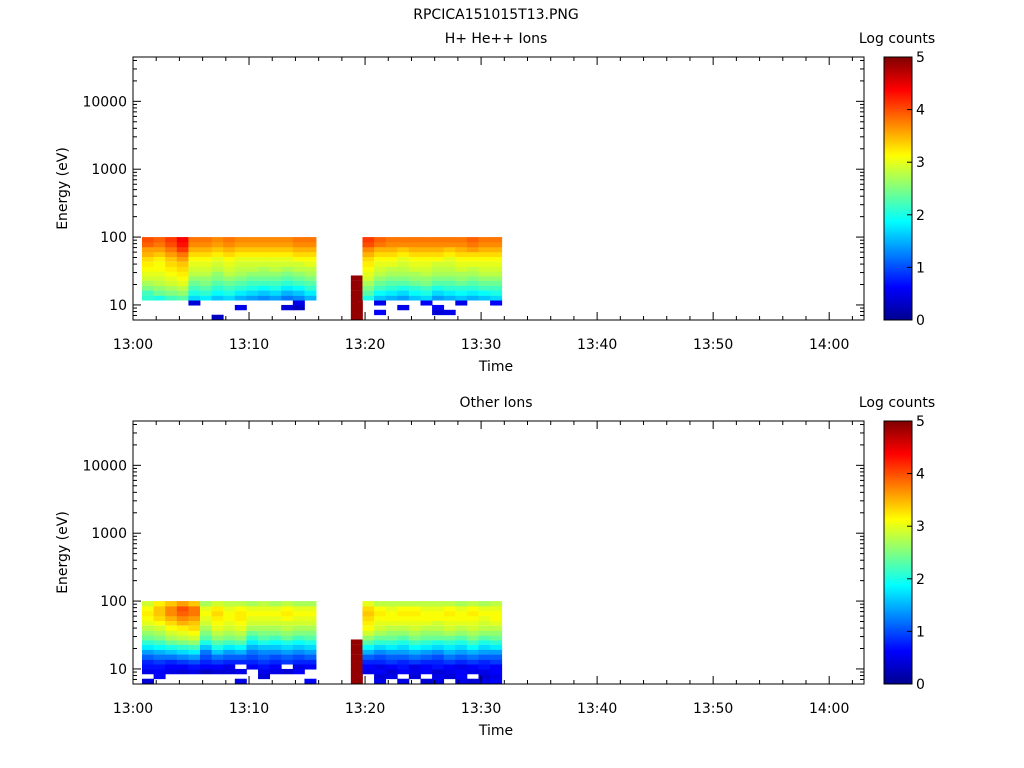  I want to click on colorbar-tick-label: 5, so click(920, 58).